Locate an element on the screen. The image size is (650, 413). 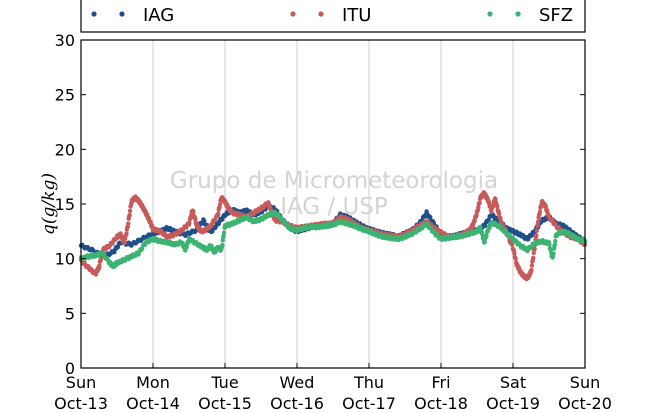
x-tick-day: Mon is located at coordinates (153, 382).